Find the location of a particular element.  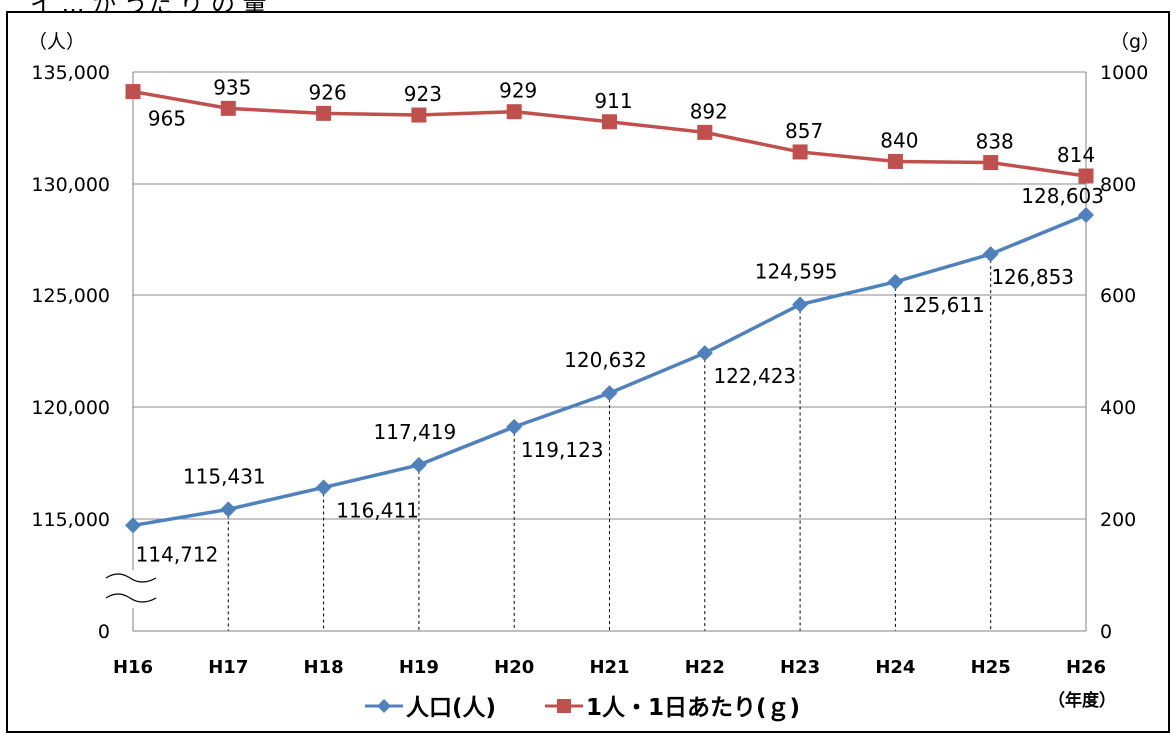

right-tick-label: 400 is located at coordinates (1118, 408).